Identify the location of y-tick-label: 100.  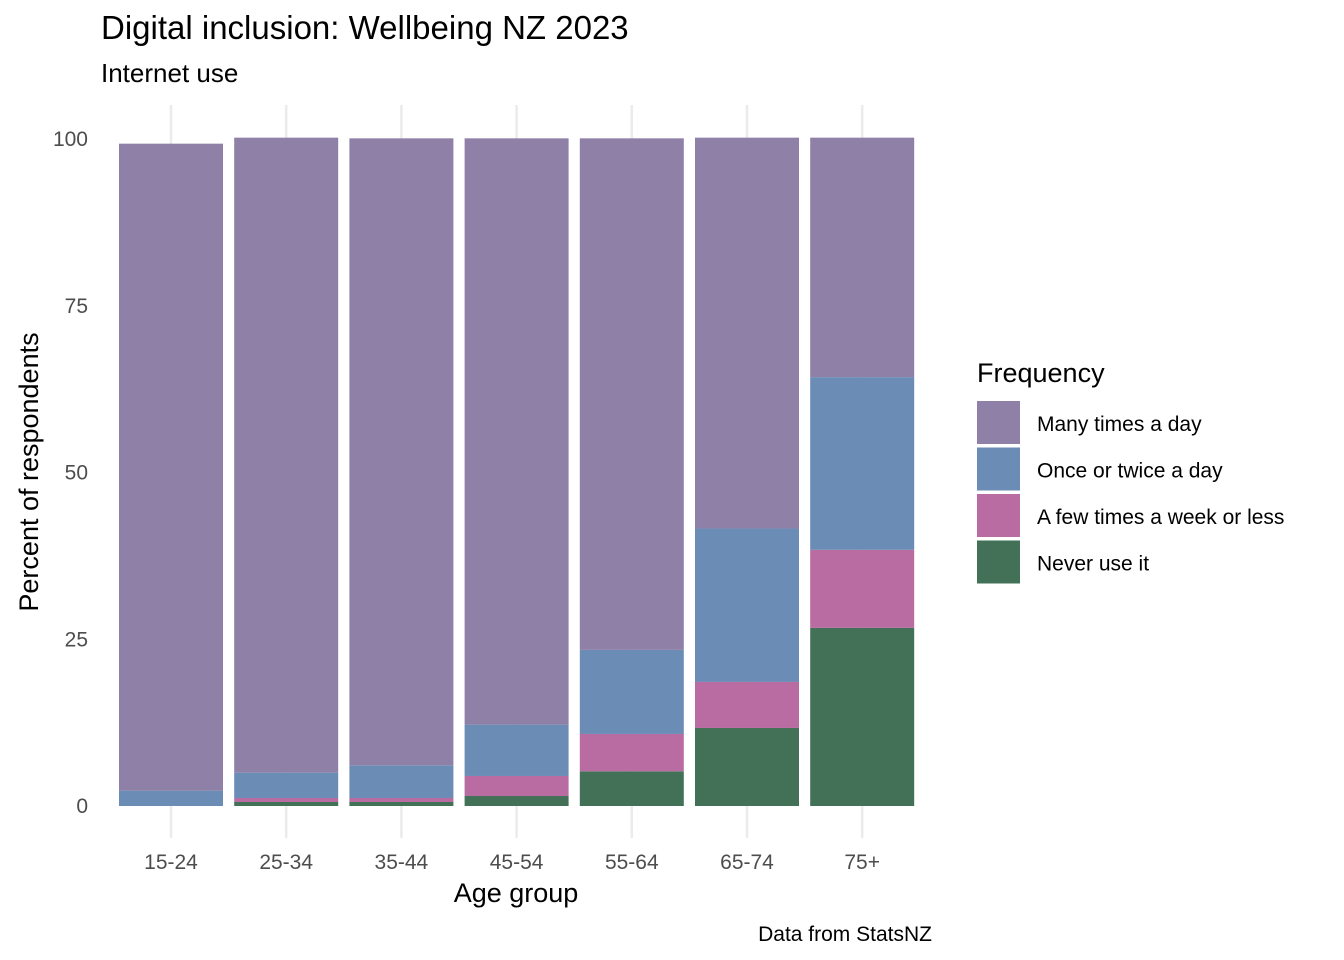
(70, 139).